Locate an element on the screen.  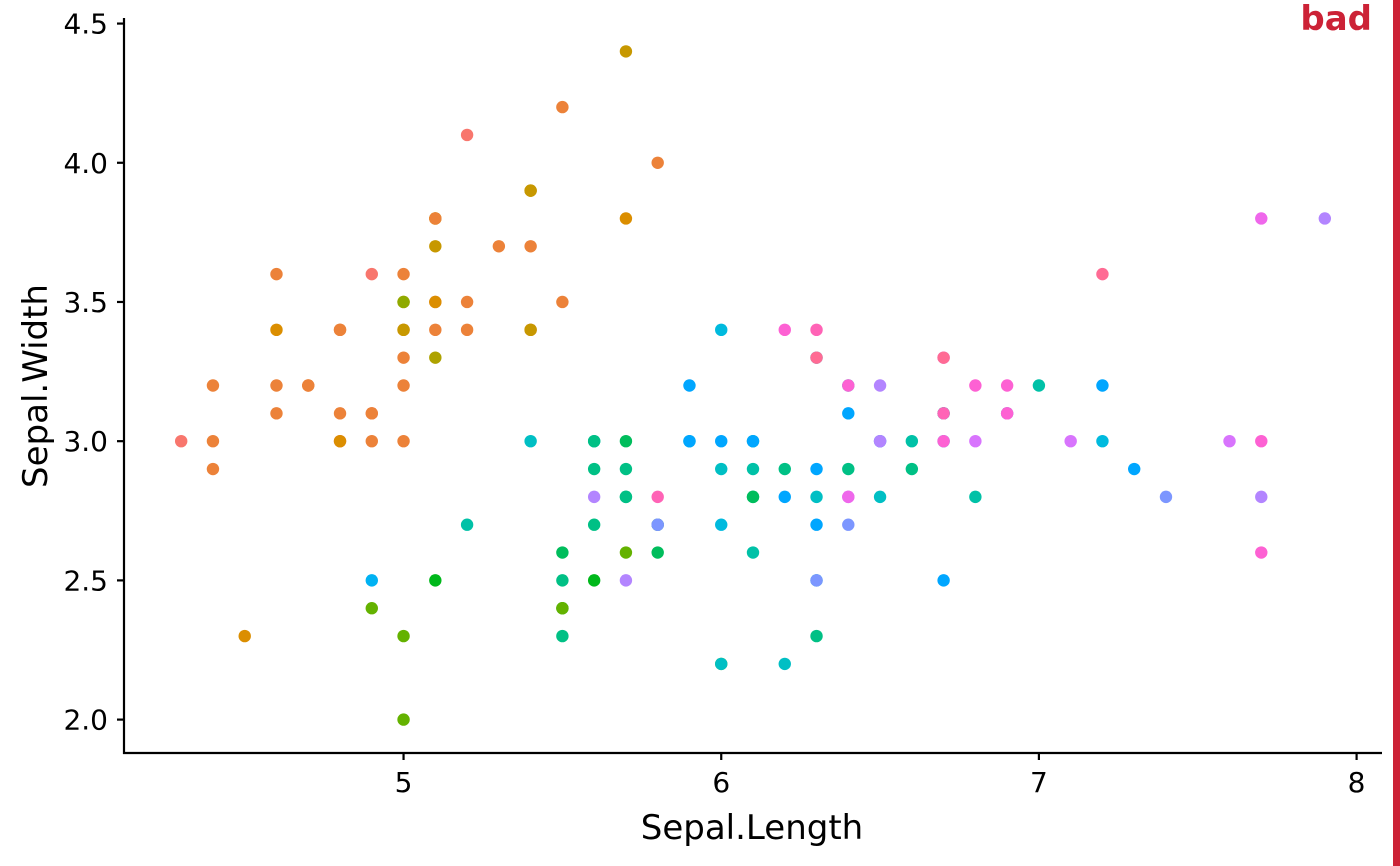
x-tick-label: 7 is located at coordinates (1039, 782).